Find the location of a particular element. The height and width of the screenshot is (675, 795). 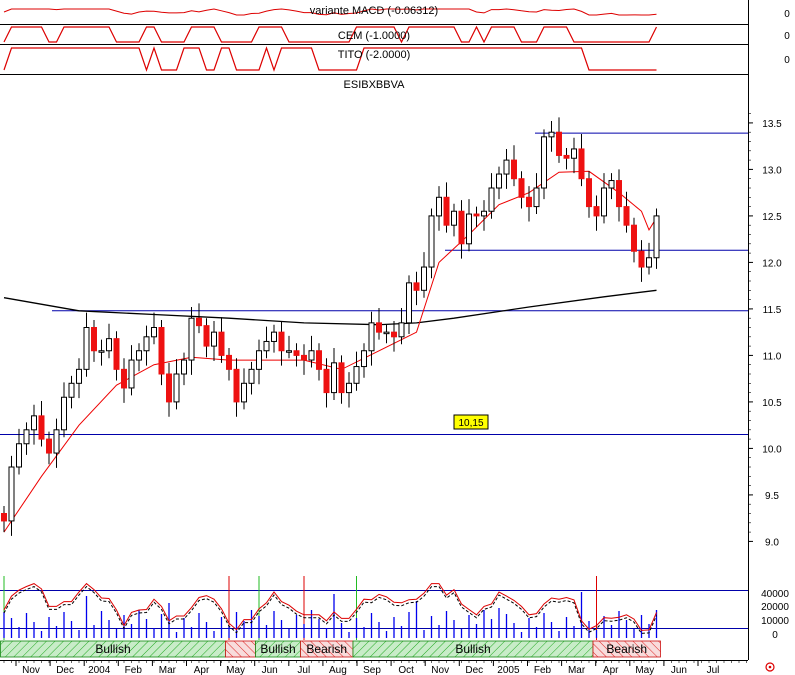

macd-axis-label: 0 is located at coordinates (787, 14).